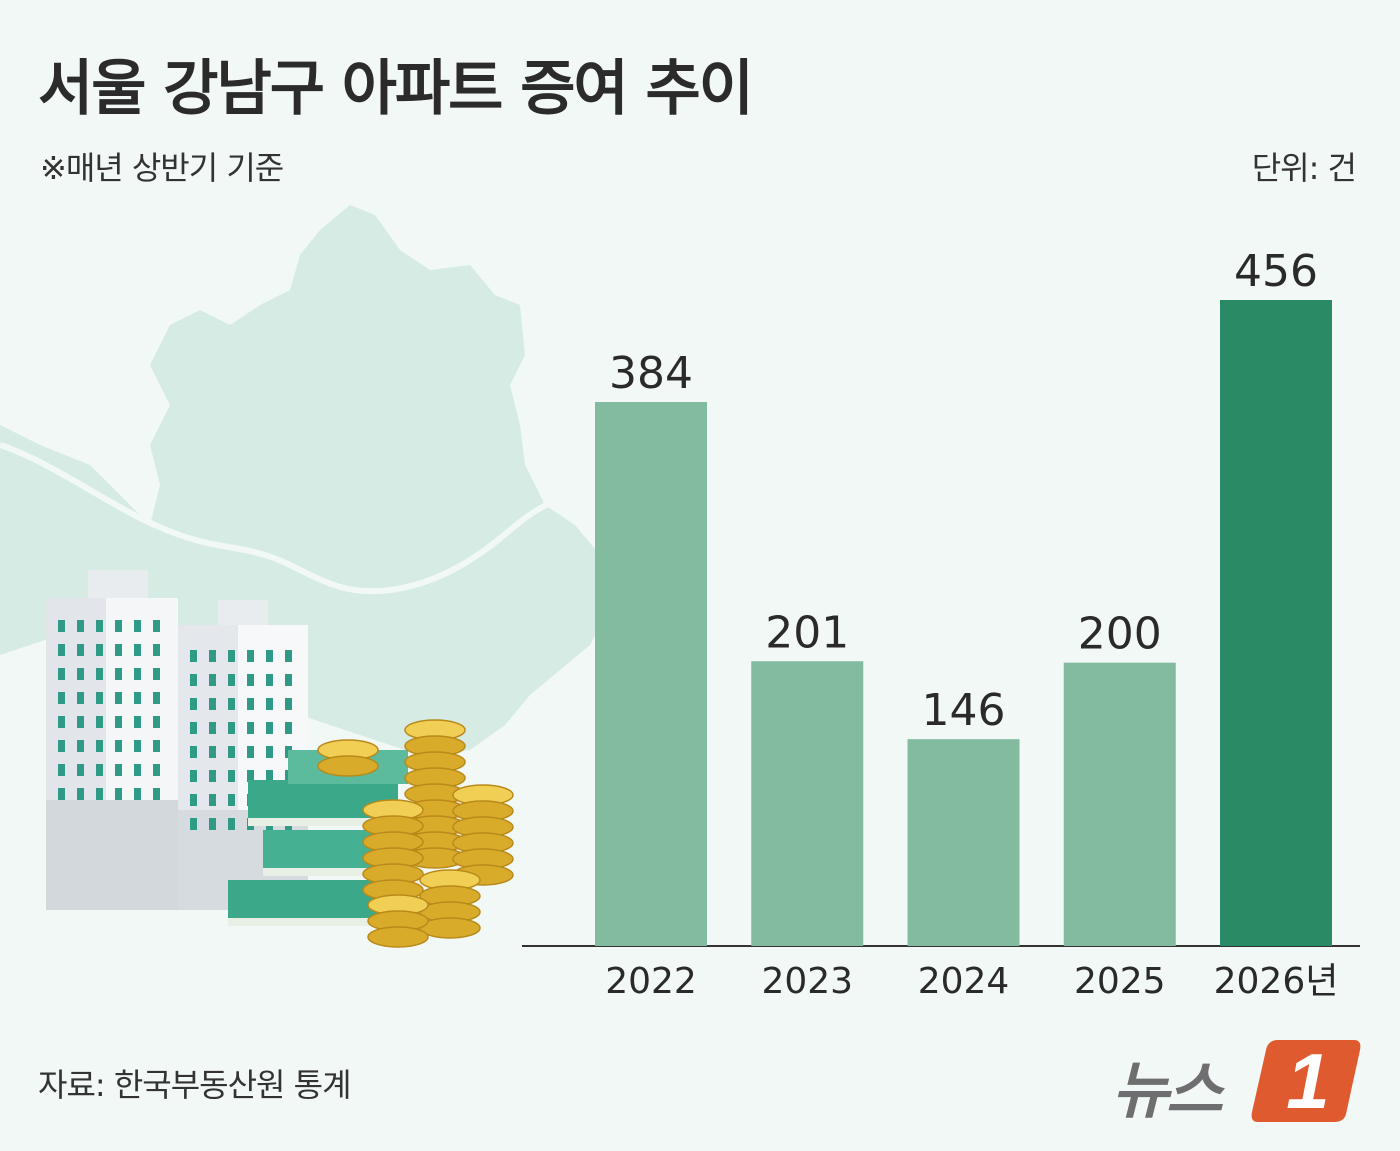 This screenshot has width=1400, height=1151. What do you see at coordinates (651, 981) in the screenshot?
I see `x-tick-label: 2022` at bounding box center [651, 981].